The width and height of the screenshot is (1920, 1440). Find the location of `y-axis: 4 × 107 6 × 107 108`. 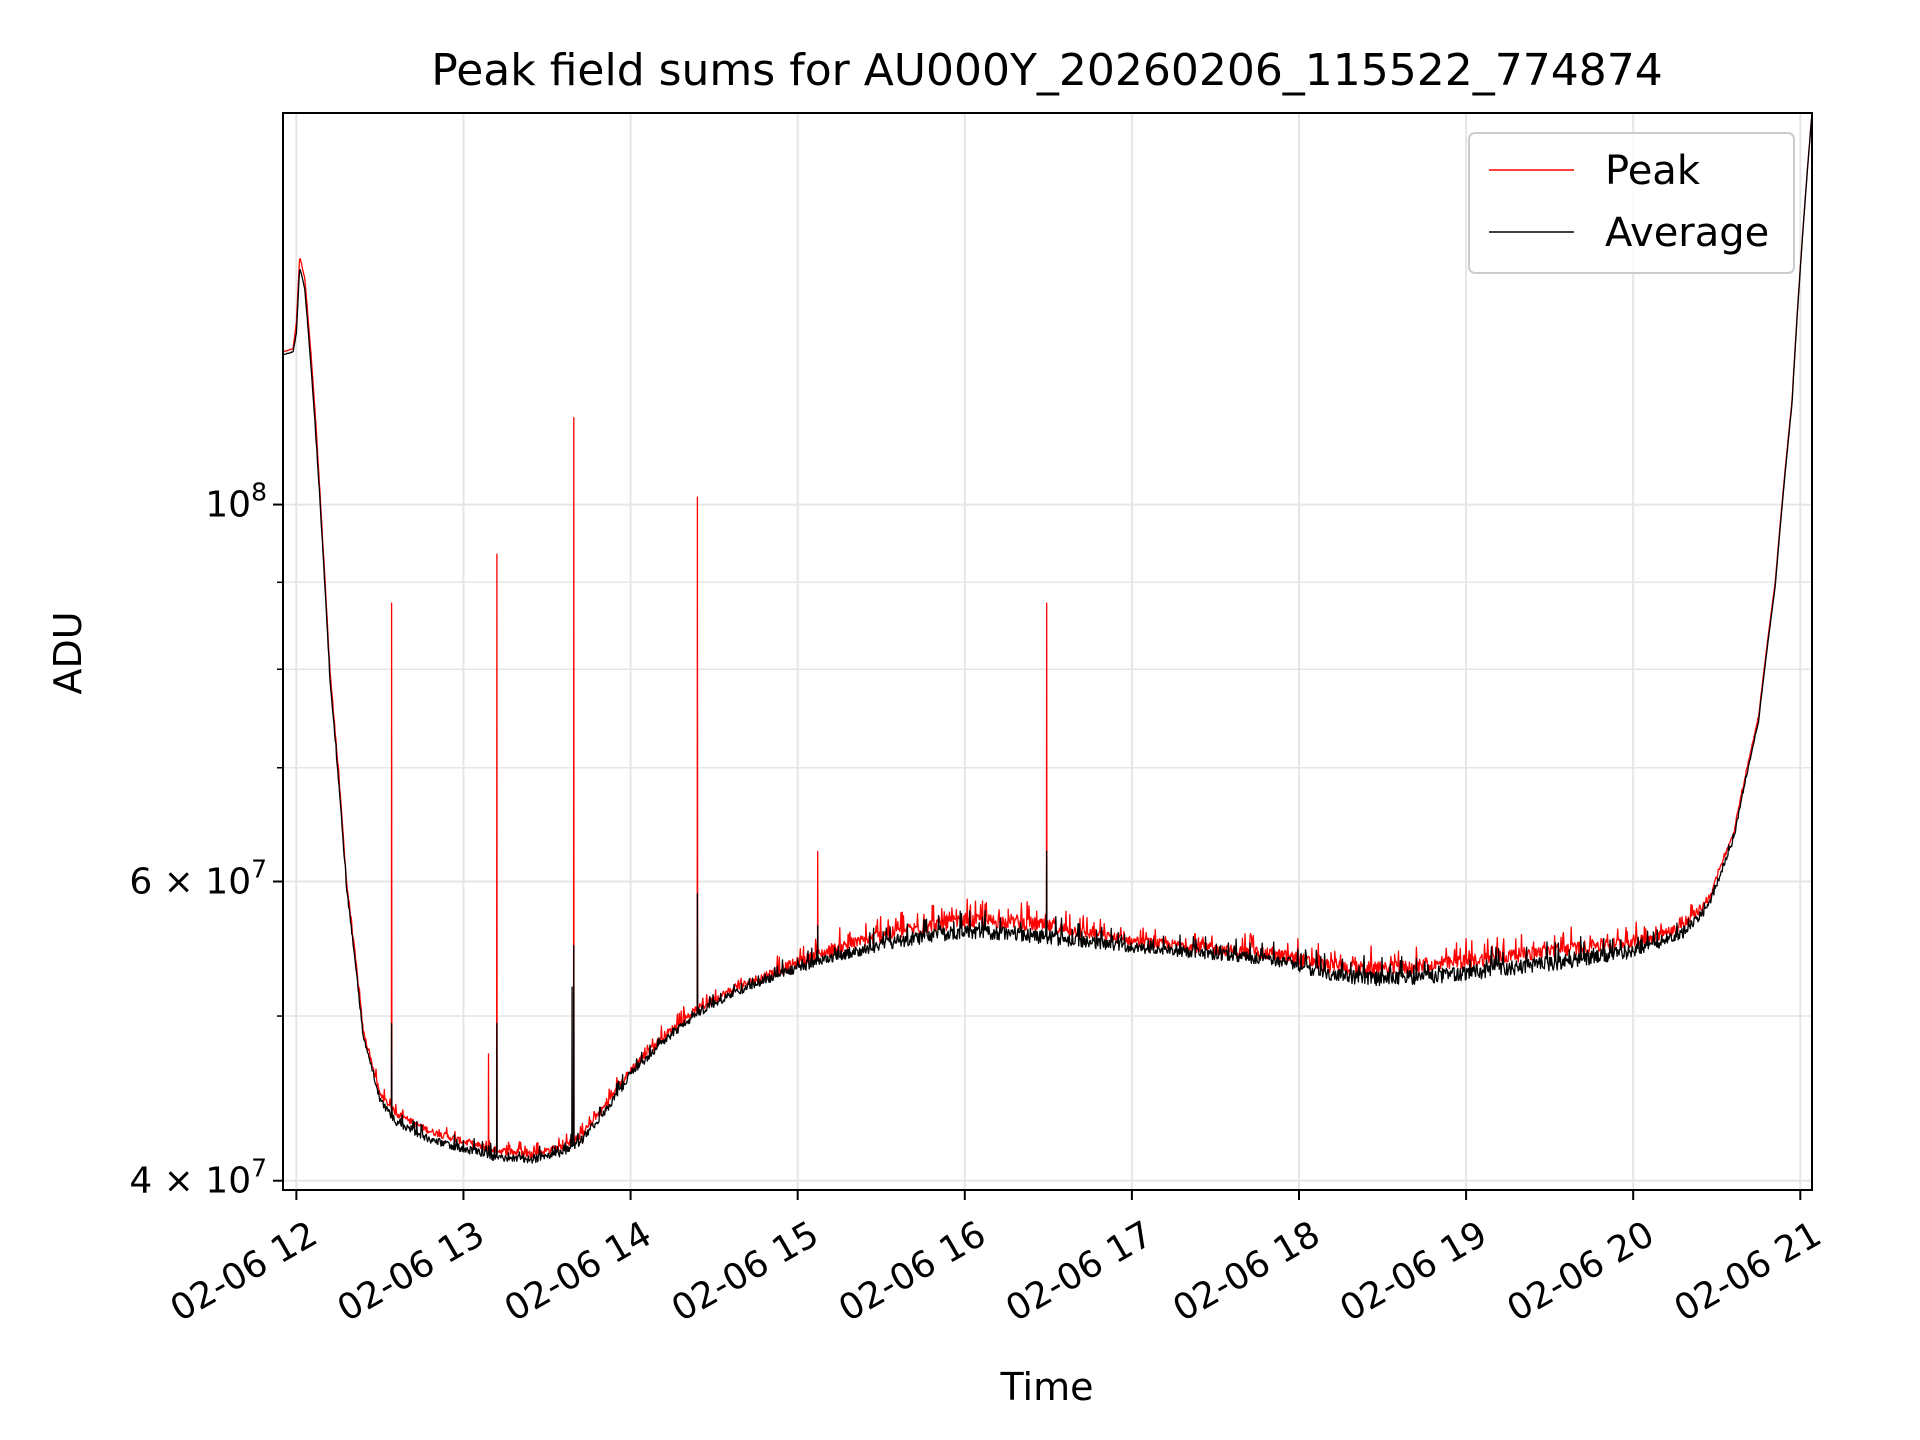

y-axis: 4 × 107 6 × 107 108 is located at coordinates (206, 840).